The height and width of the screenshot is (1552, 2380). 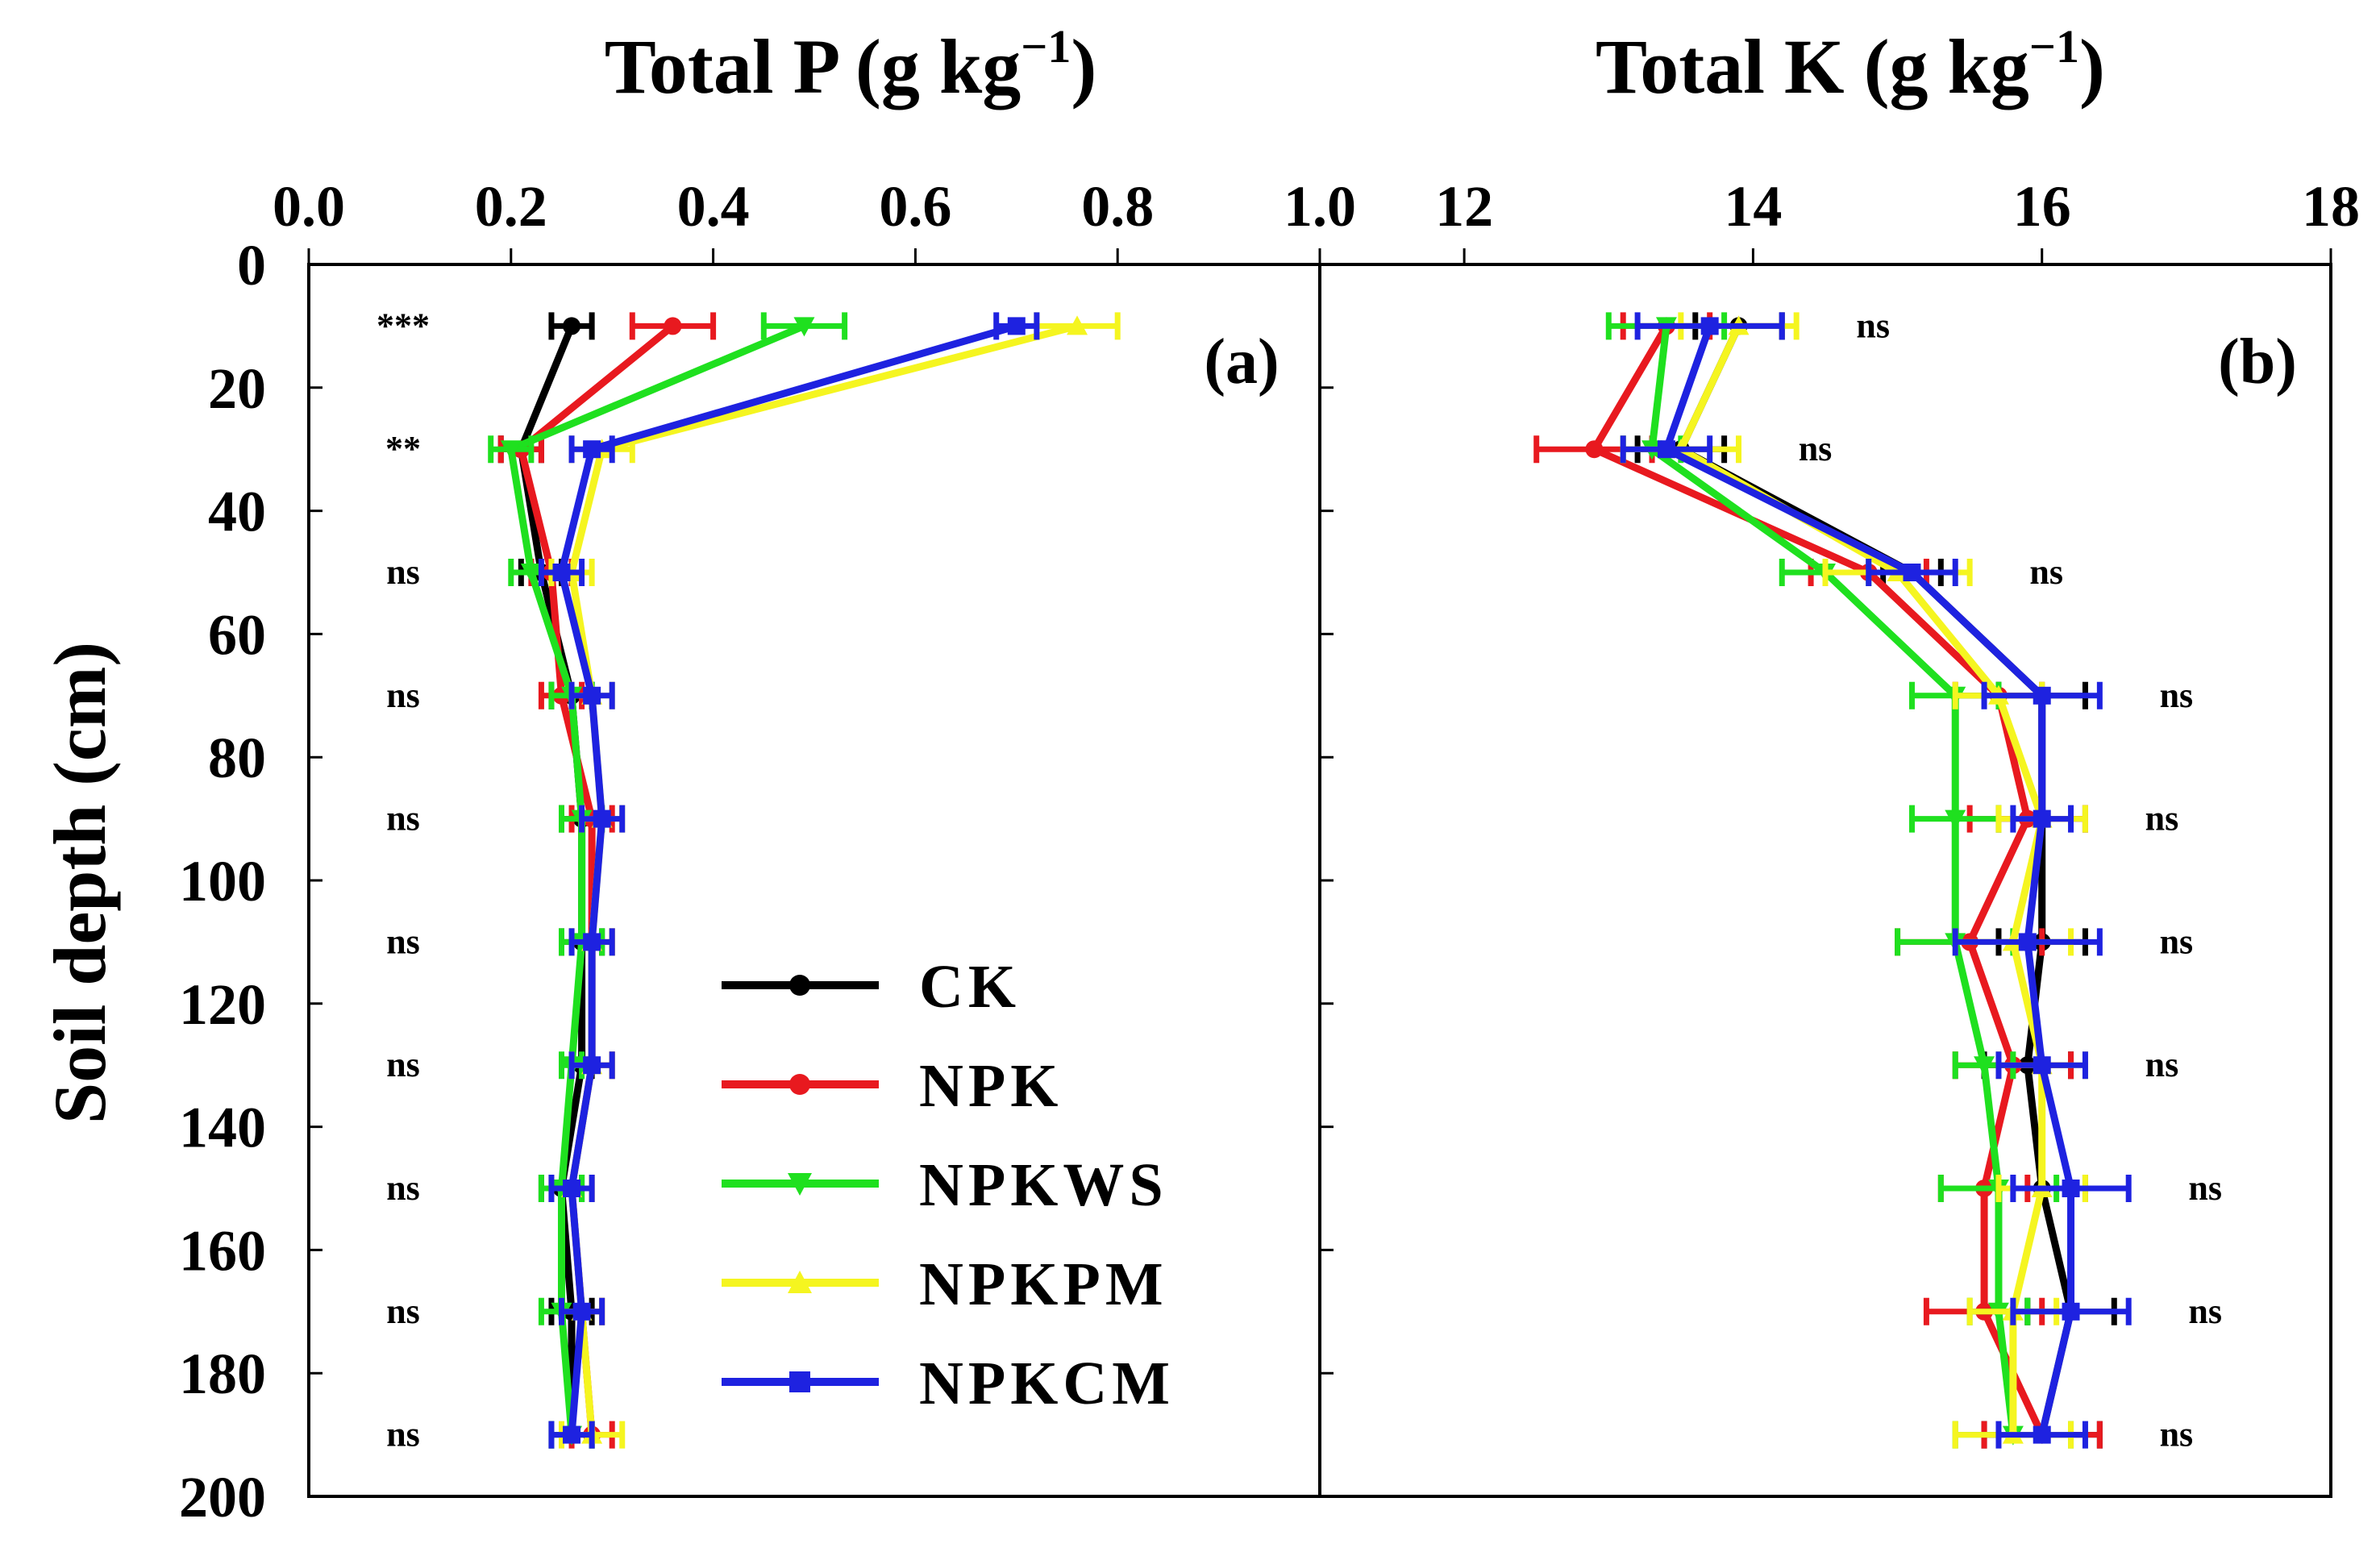 What do you see at coordinates (2331, 207) in the screenshot?
I see `x-tick-label: 18` at bounding box center [2331, 207].